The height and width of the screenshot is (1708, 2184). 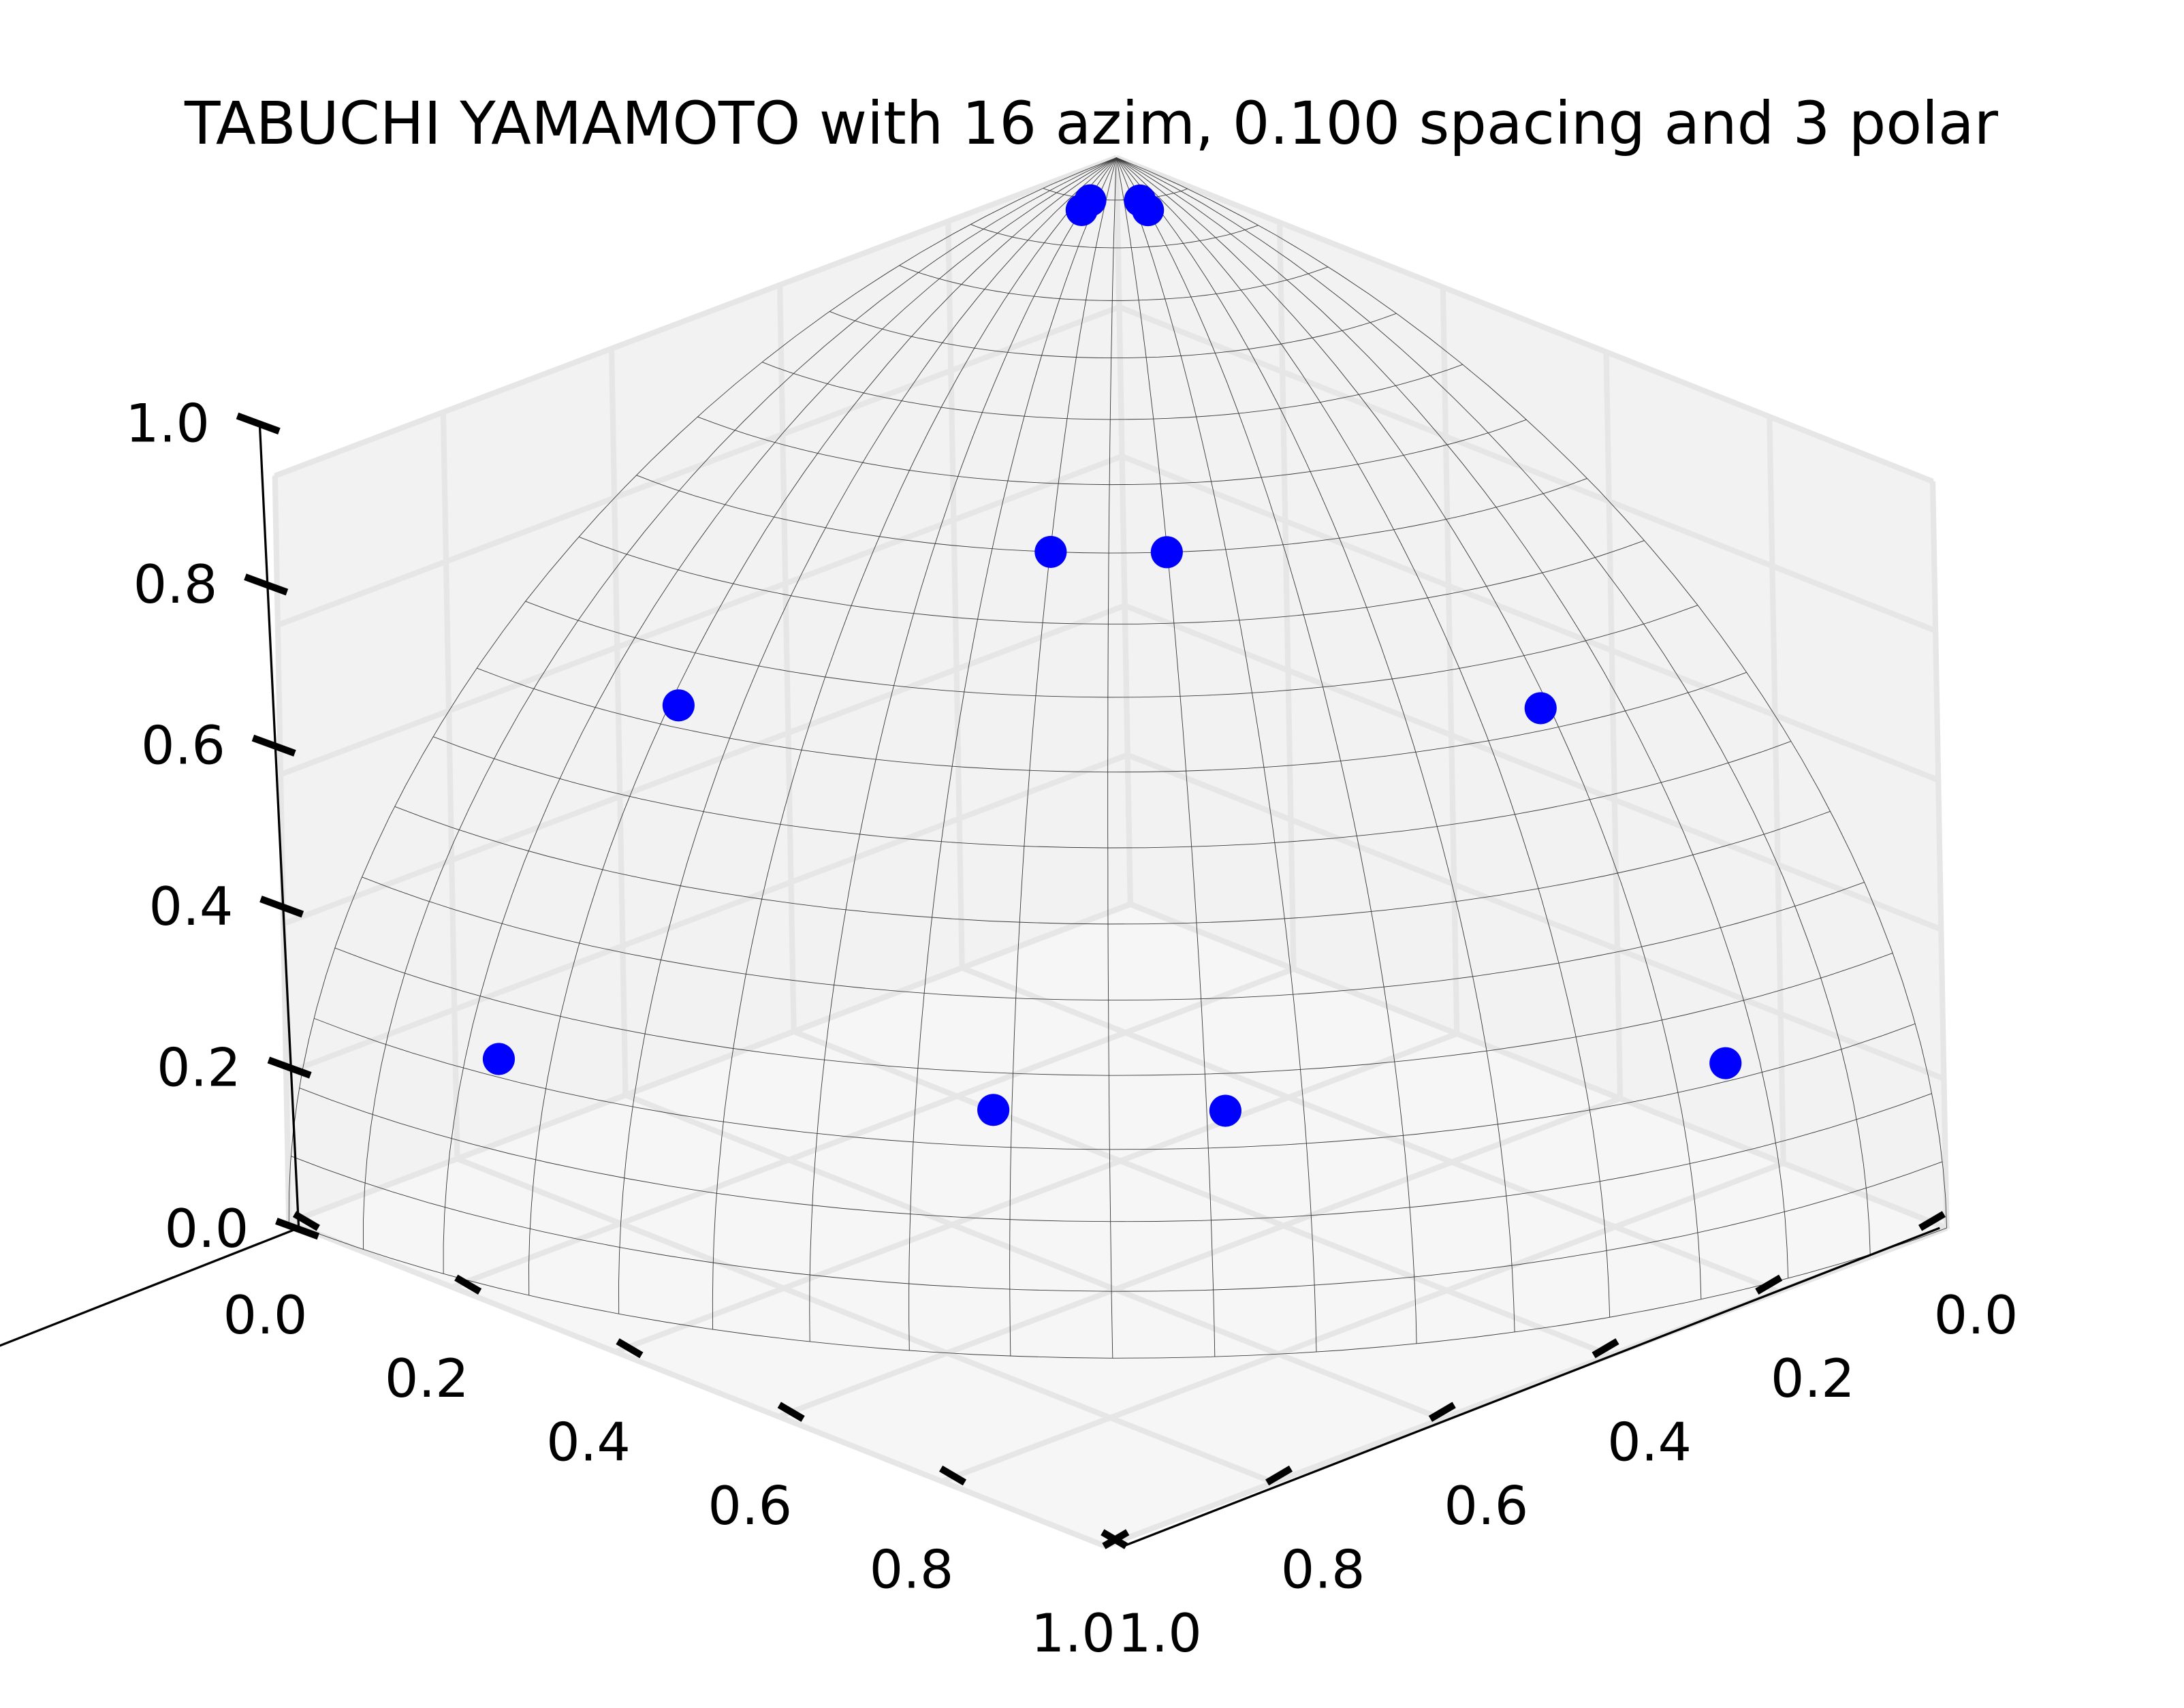 What do you see at coordinates (175, 585) in the screenshot?
I see `z-tick-label: 0.8` at bounding box center [175, 585].